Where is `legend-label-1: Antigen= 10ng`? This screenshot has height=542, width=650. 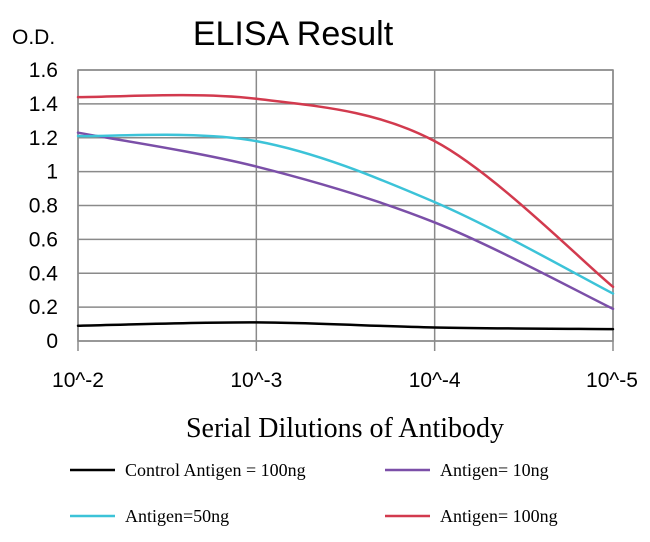 legend-label-1: Antigen= 10ng is located at coordinates (494, 470).